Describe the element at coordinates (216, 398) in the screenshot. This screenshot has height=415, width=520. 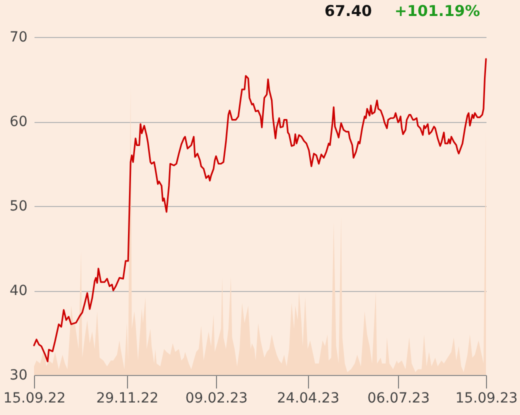
I see `x-tick-label: 09.02.23` at that location.